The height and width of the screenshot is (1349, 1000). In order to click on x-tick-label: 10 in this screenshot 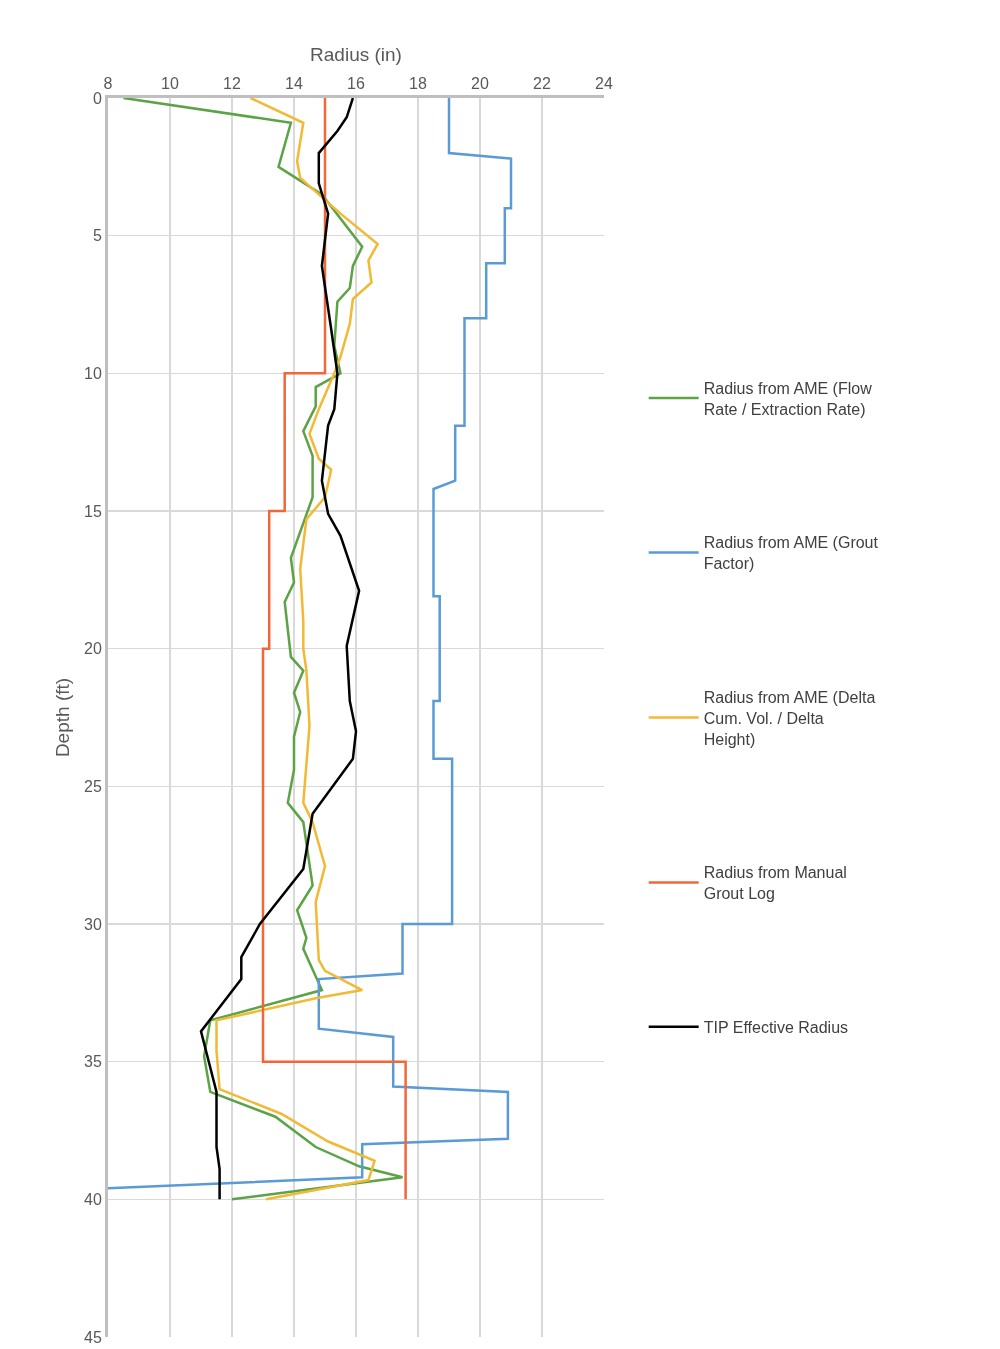, I will do `click(170, 83)`.